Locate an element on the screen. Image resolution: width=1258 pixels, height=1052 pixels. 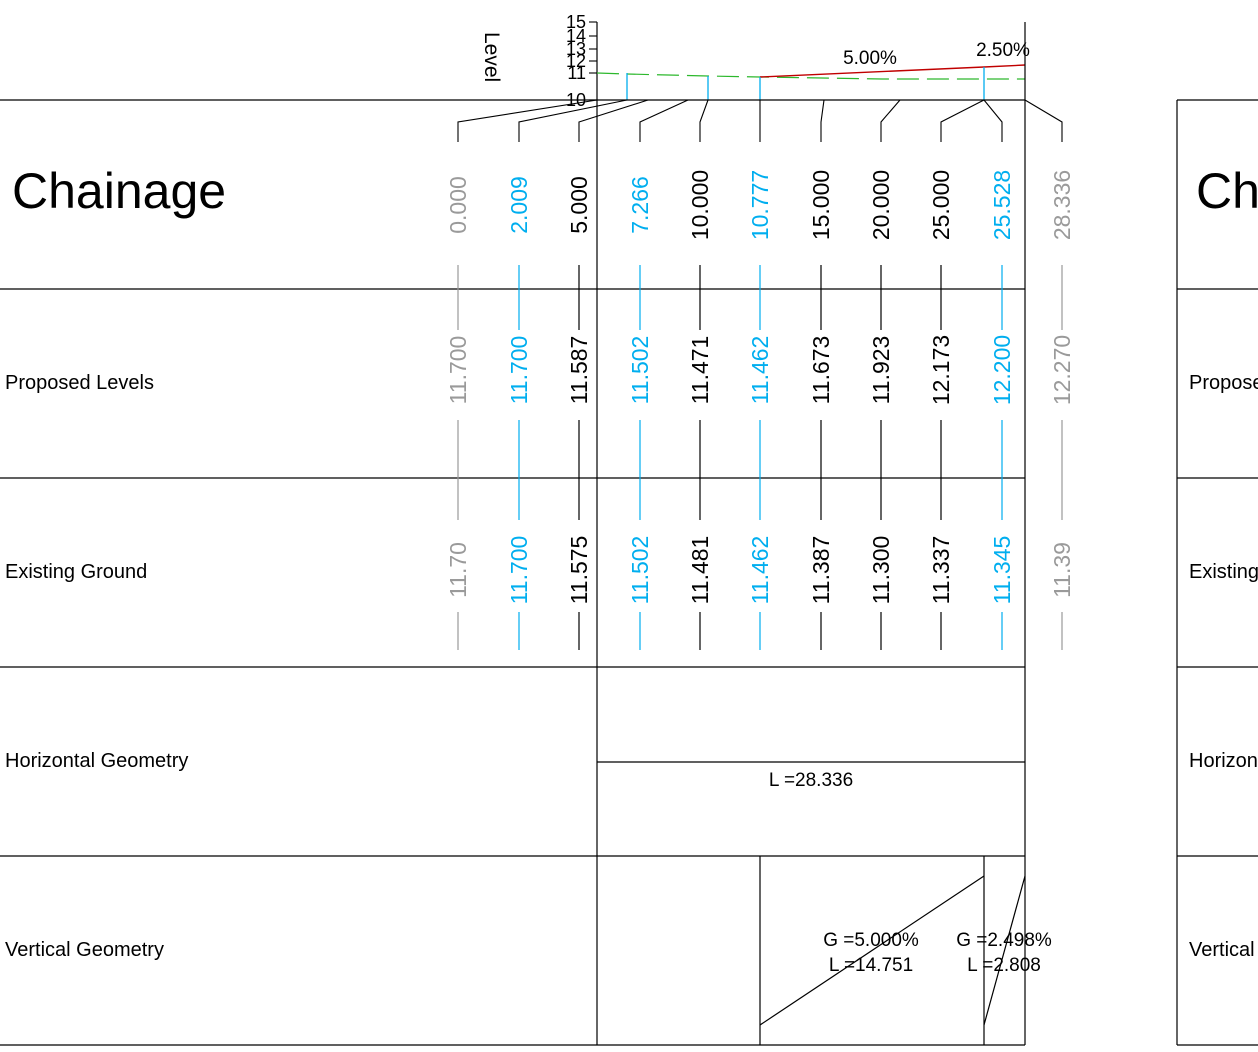
station-chainage-value: 2.009 is located at coordinates (519, 205).